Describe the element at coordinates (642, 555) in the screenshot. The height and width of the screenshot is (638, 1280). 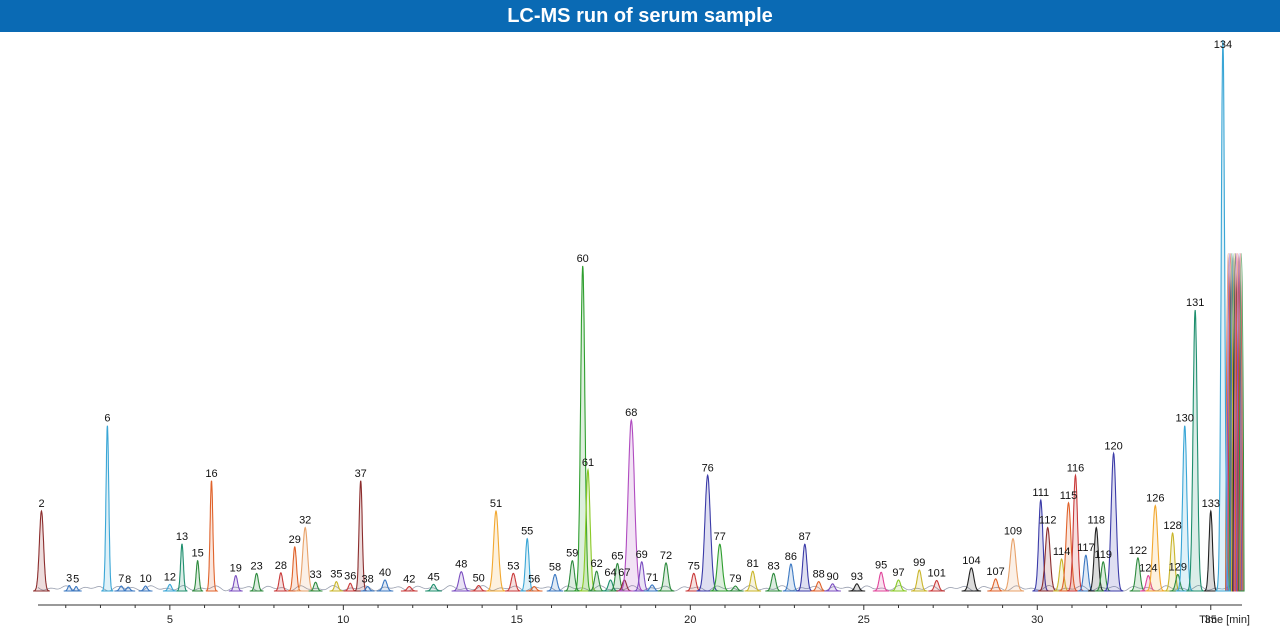
I see `peak-label-69: 69` at that location.